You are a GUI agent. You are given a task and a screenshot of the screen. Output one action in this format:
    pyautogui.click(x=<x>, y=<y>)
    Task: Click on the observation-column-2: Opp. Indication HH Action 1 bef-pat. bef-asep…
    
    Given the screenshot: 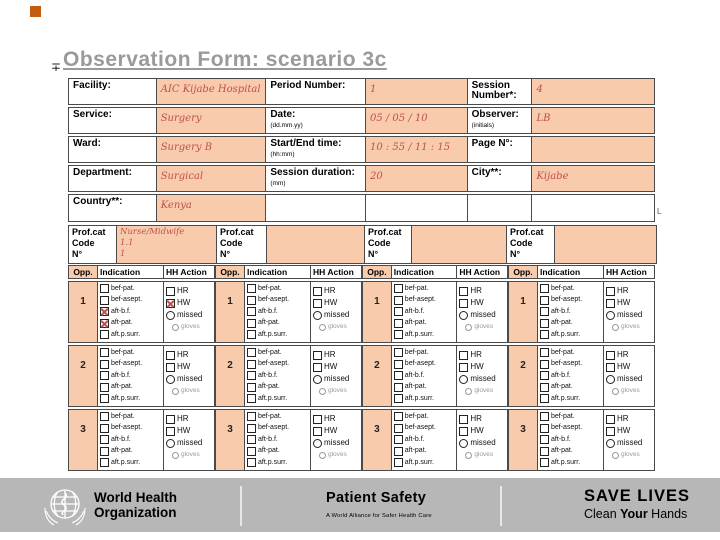 What is the action you would take?
    pyautogui.click(x=288, y=369)
    